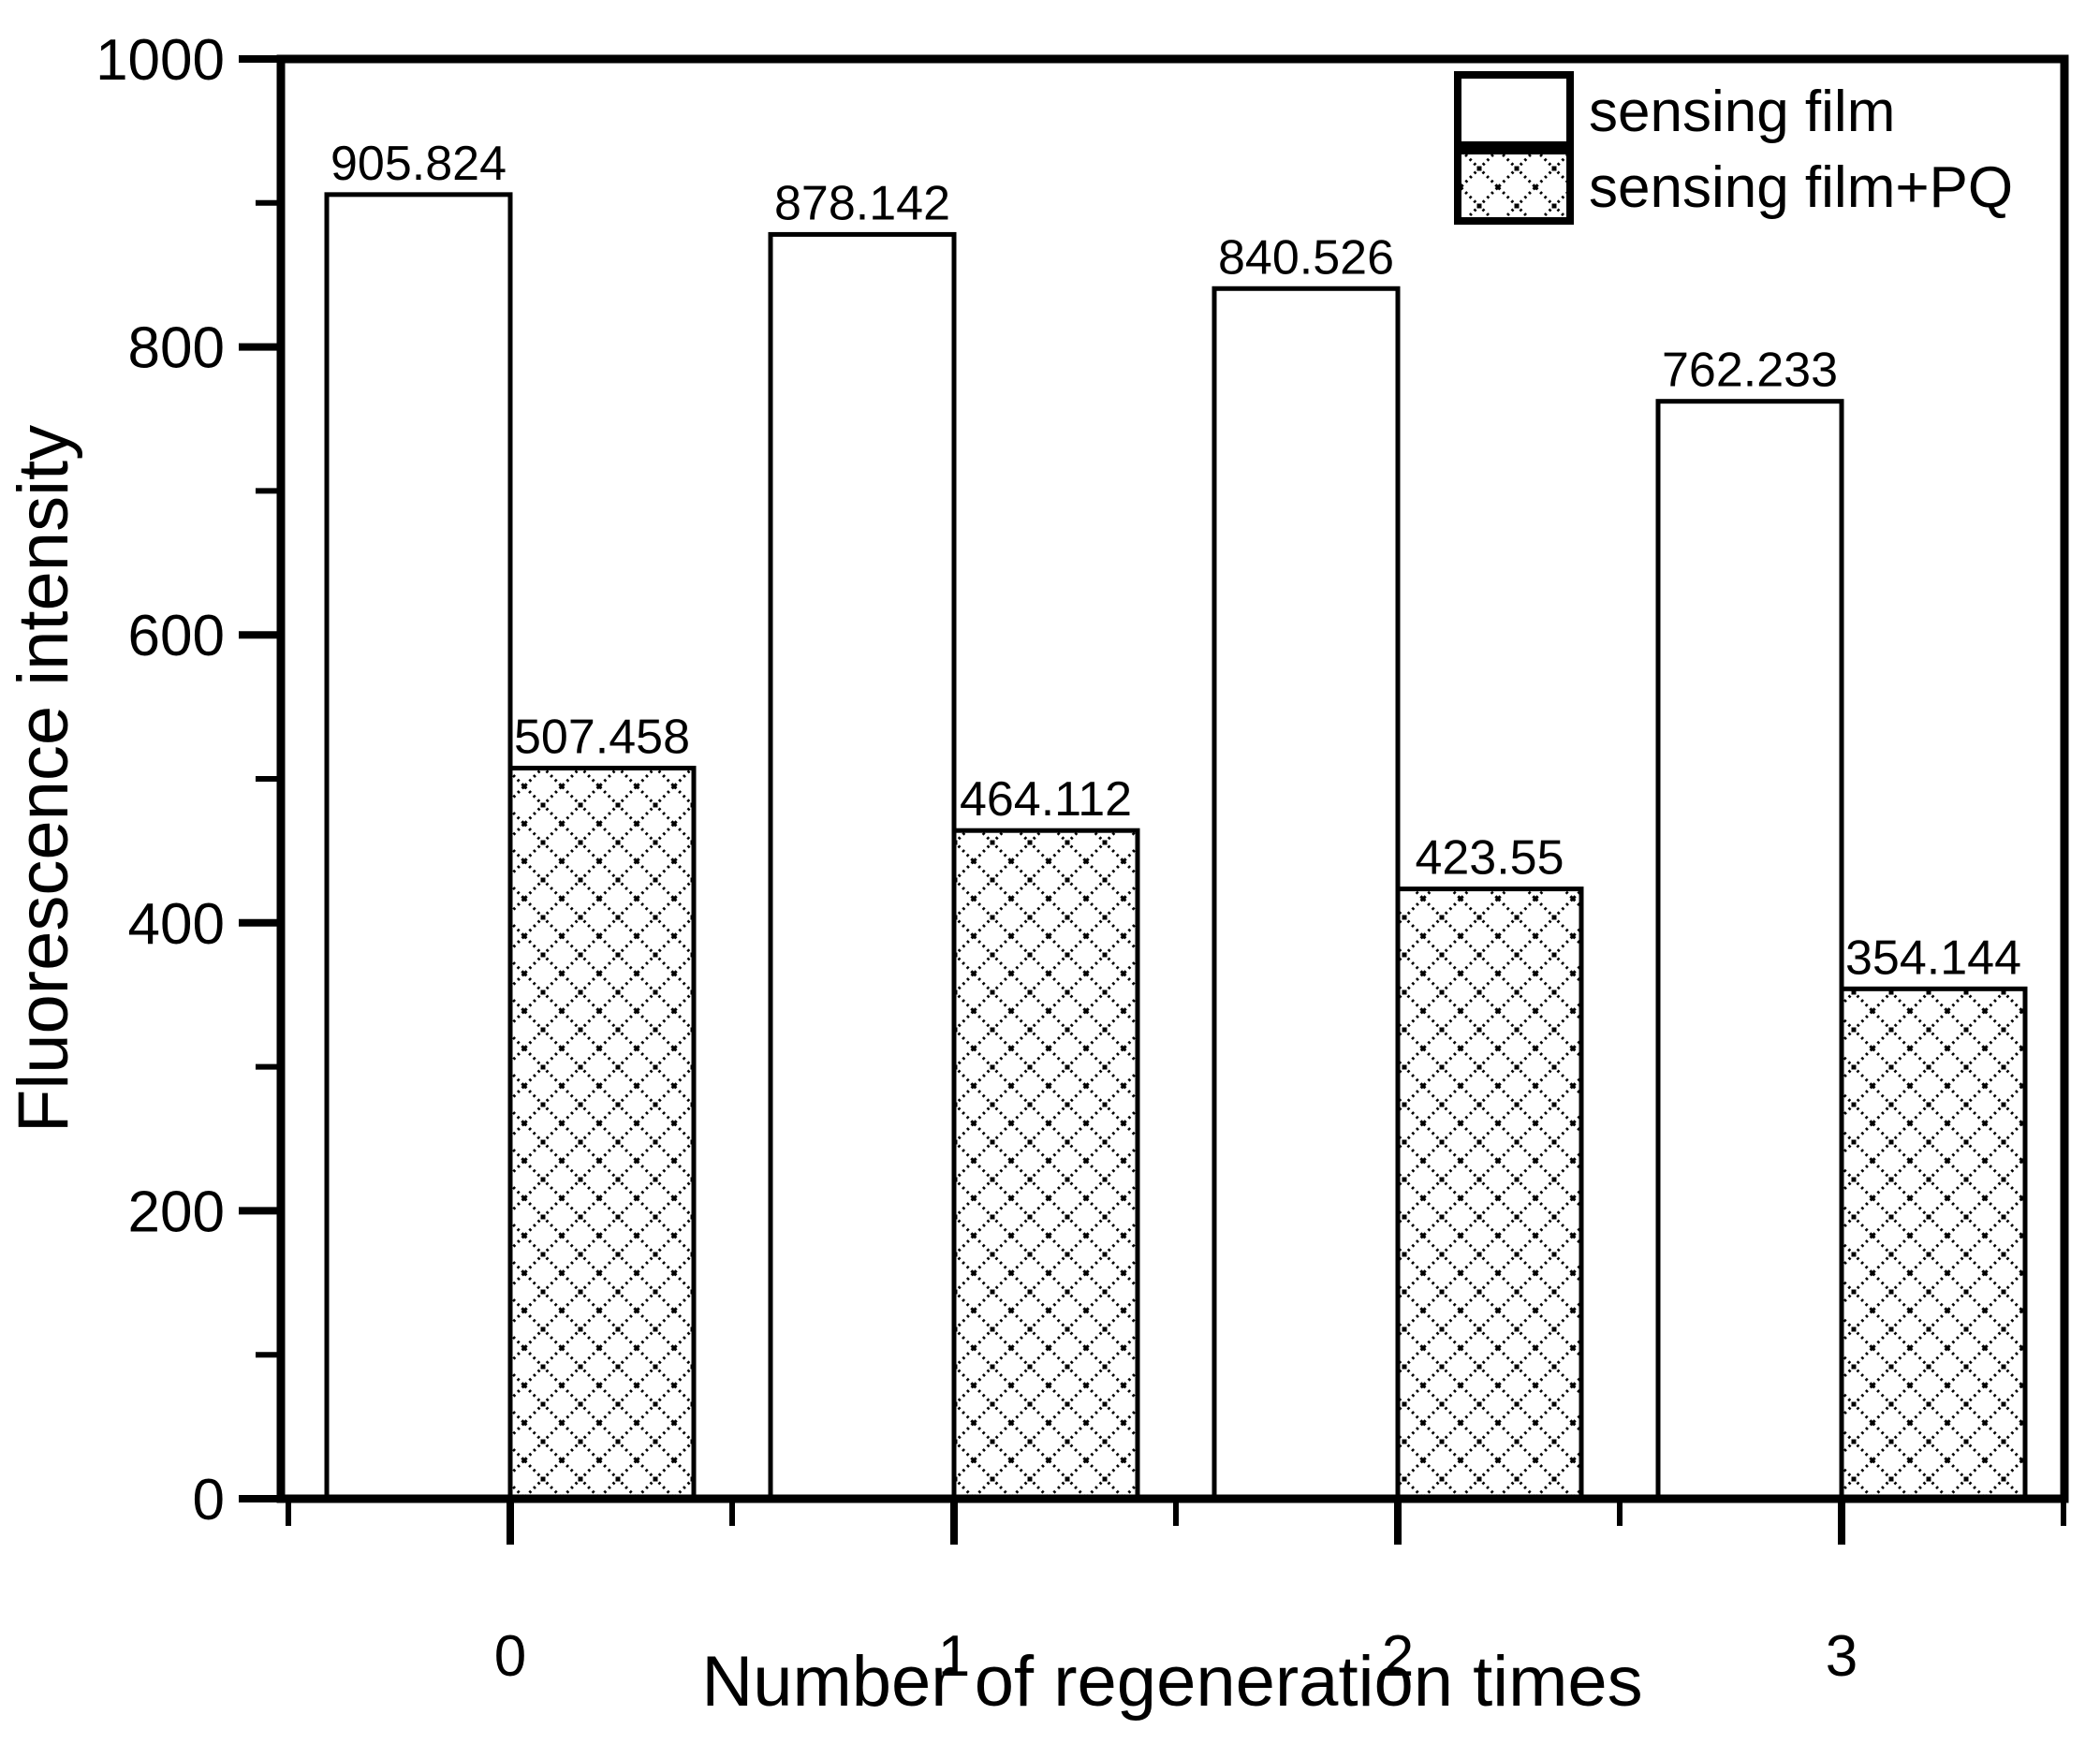  Describe the element at coordinates (1514, 186) in the screenshot. I see `legend-swatch-sensing-film-pq` at that location.